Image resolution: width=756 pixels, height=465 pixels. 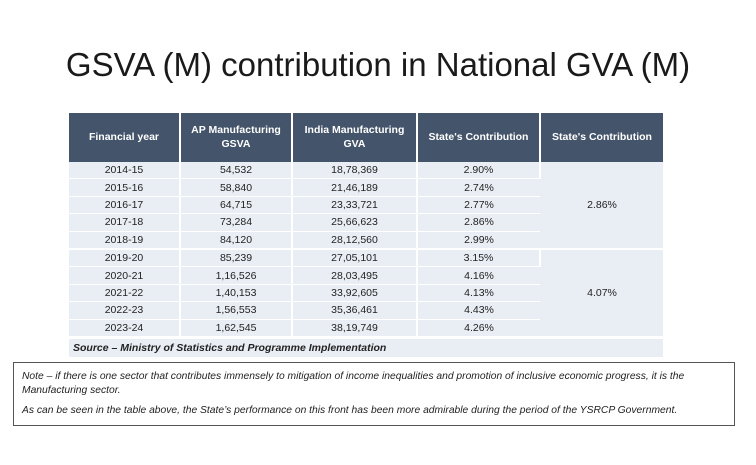 What do you see at coordinates (236, 240) in the screenshot?
I see `cell-ap-gsva: 84,120` at bounding box center [236, 240].